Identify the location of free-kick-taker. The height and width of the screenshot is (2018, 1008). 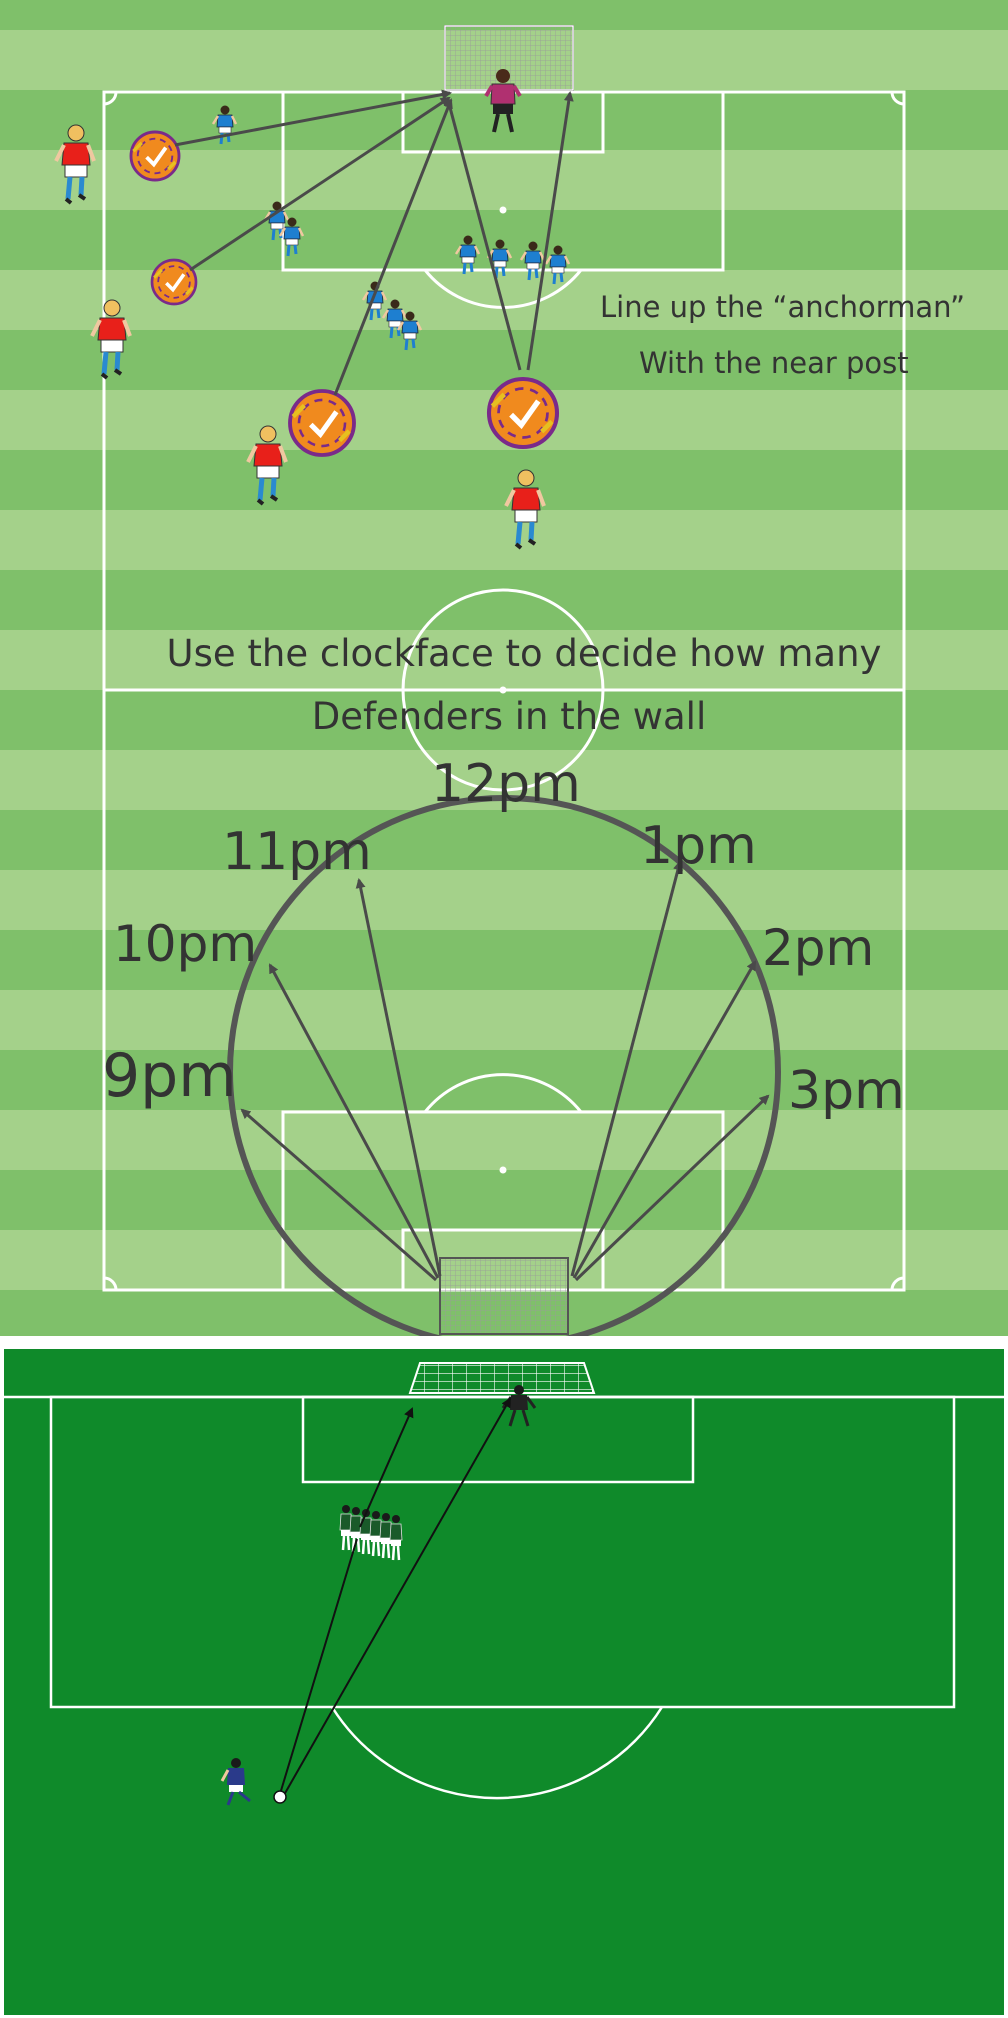
(235, 1782).